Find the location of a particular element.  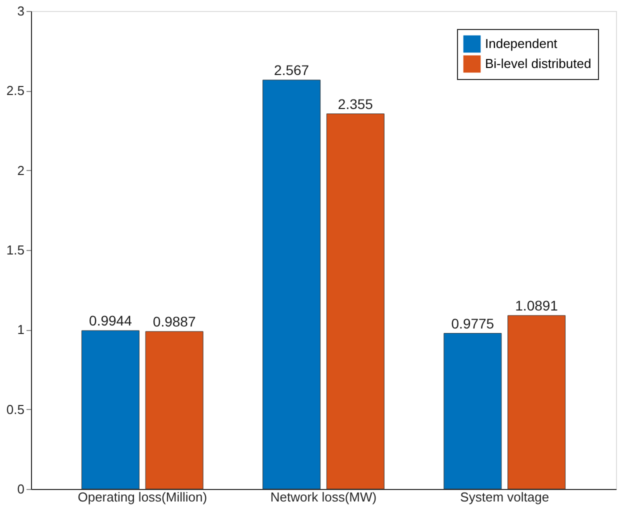

y-tick-label: 0.5 is located at coordinates (15, 409).